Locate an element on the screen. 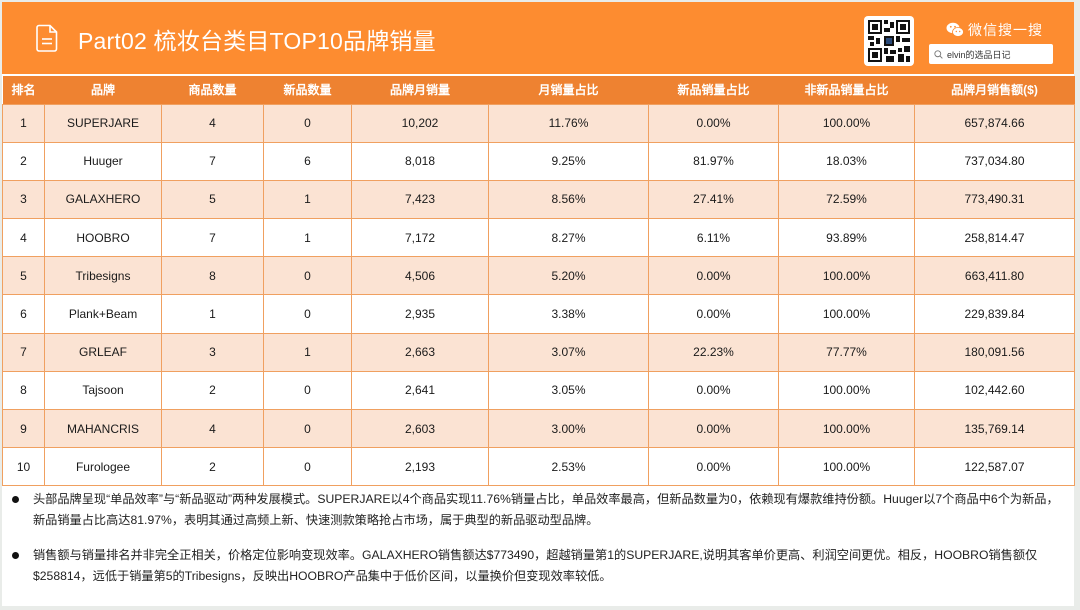  table-cell: 18.03% is located at coordinates (846, 161).